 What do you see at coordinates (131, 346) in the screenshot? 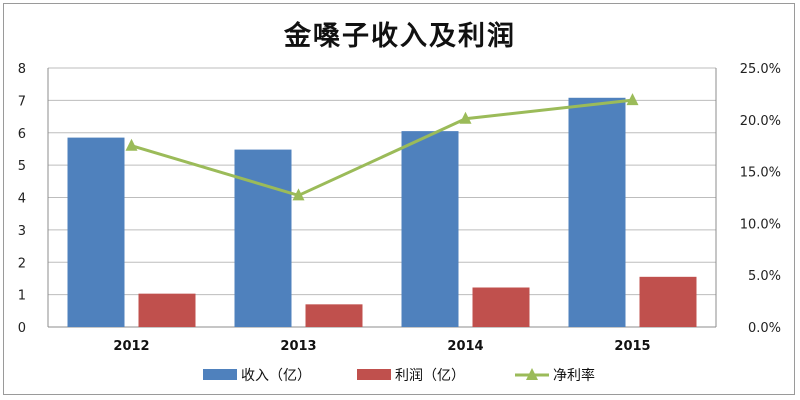
I see `x-tick-label: 2012` at bounding box center [131, 346].